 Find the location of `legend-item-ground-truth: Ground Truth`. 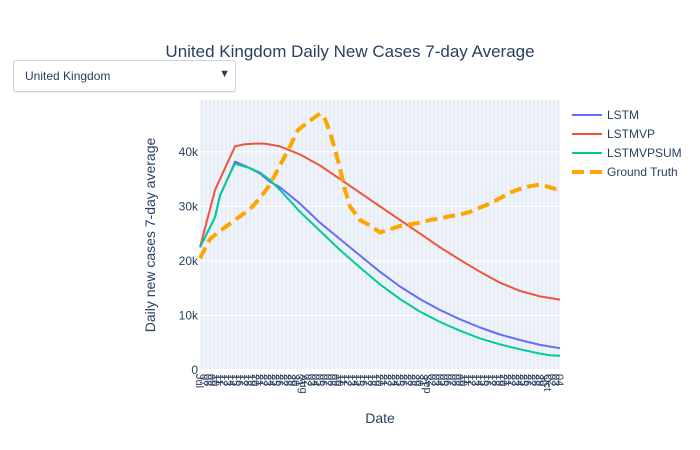

legend-item-ground-truth: Ground Truth is located at coordinates (625, 172).